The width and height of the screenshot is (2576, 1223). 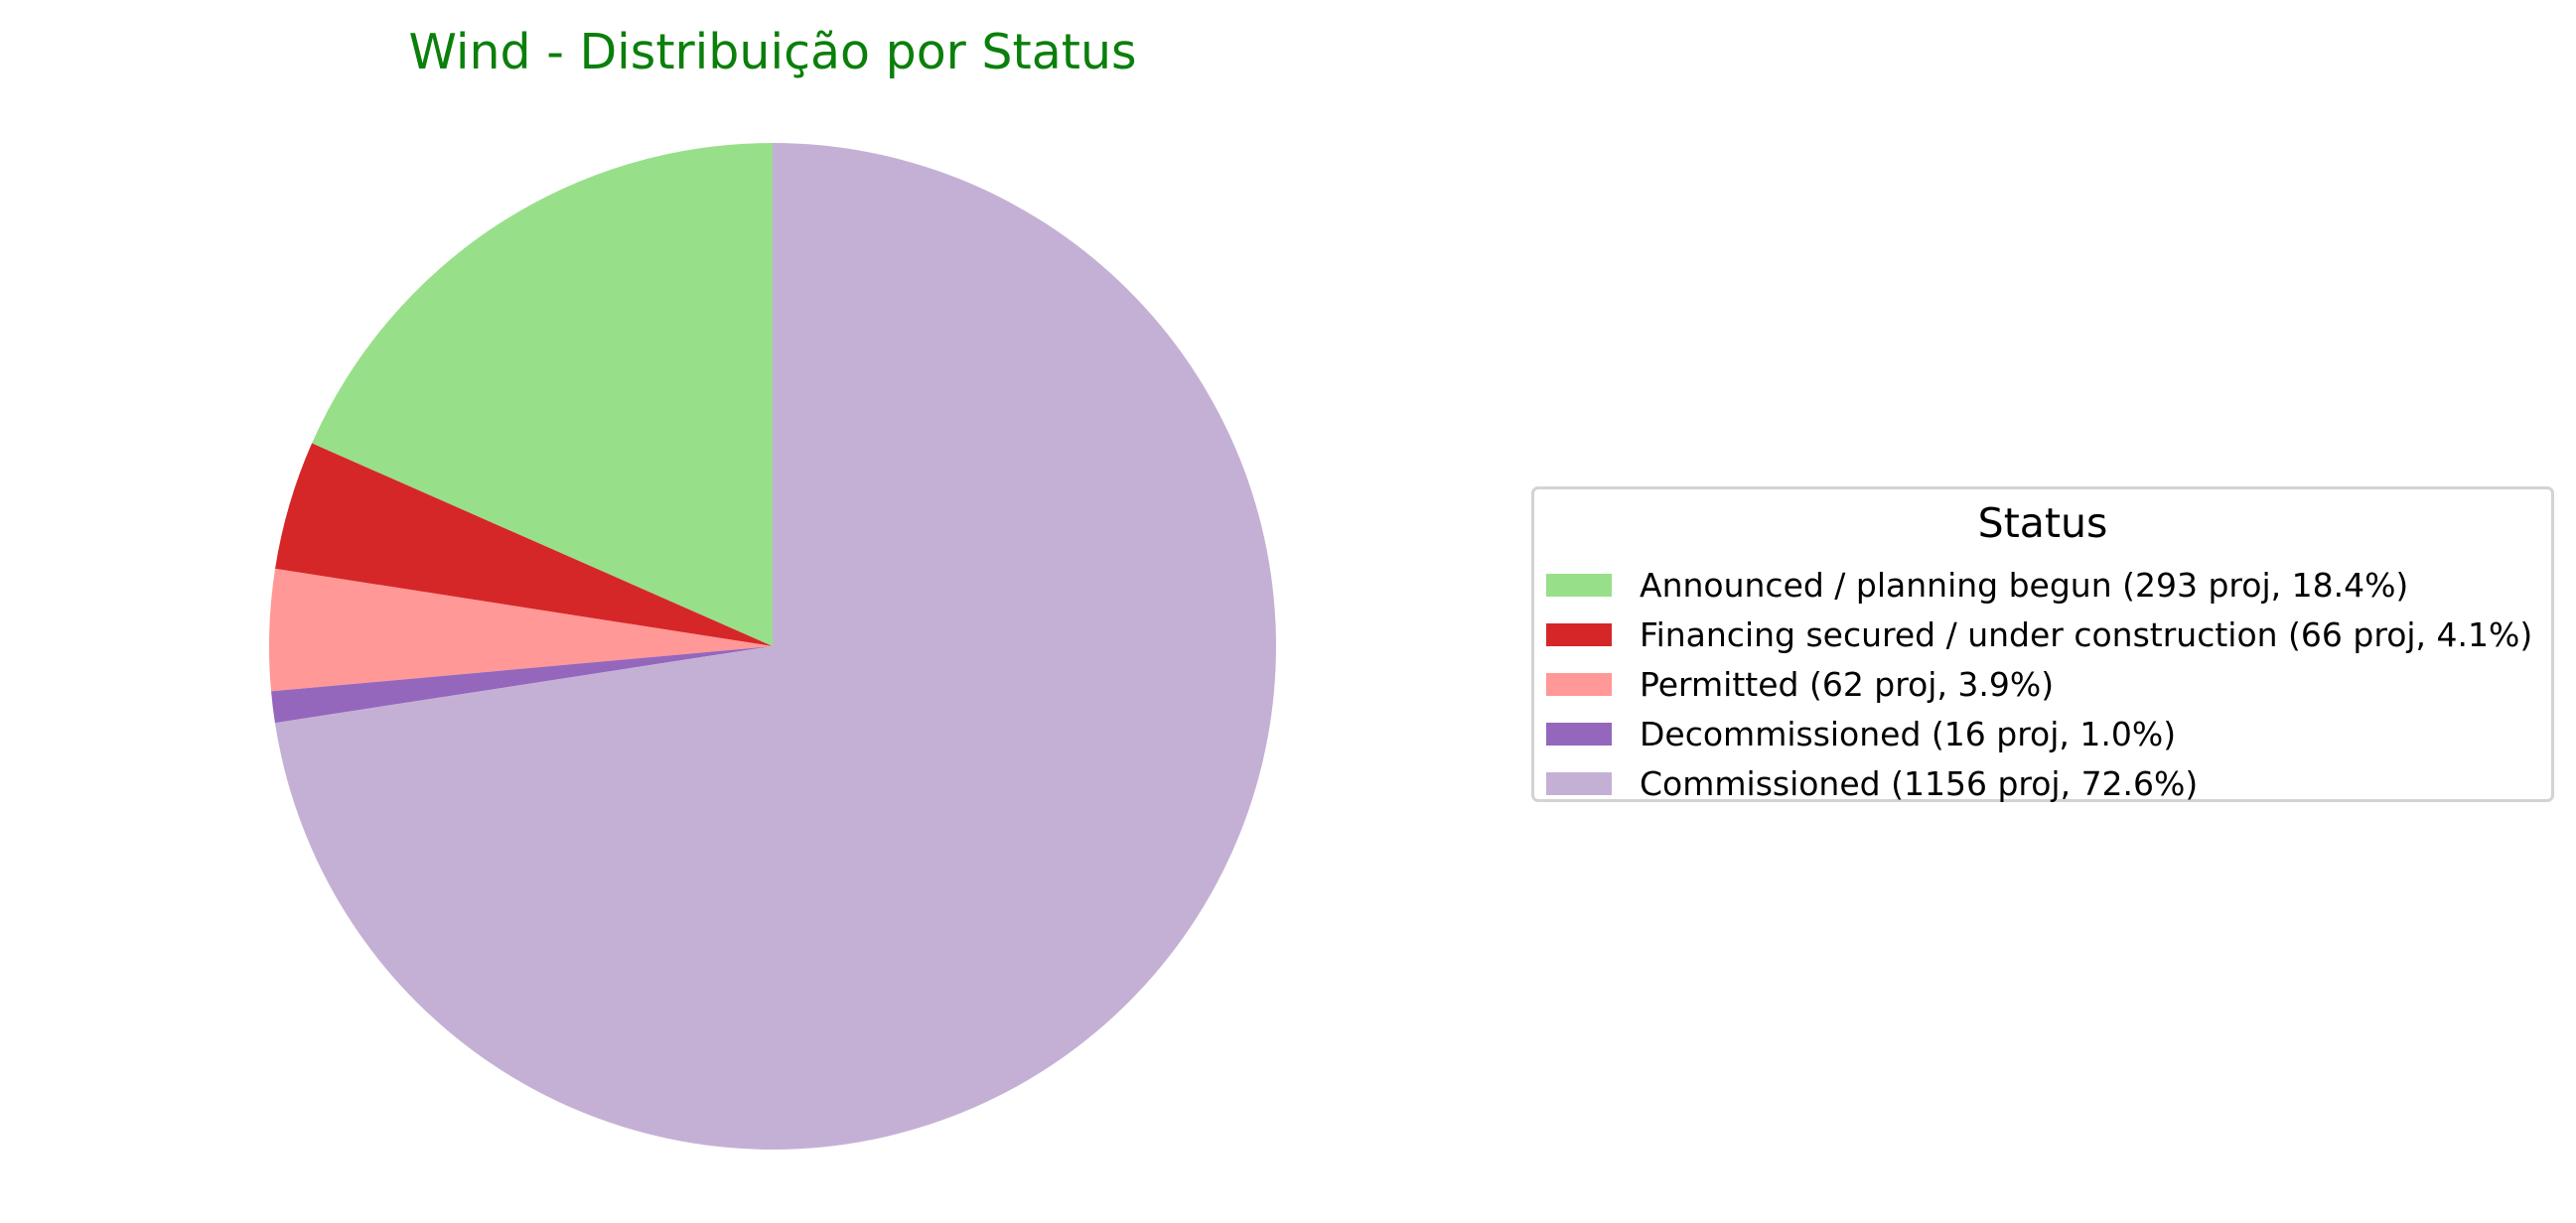 What do you see at coordinates (1909, 734) in the screenshot?
I see `legend-label: Decommissioned (16 proj, 1.0%)` at bounding box center [1909, 734].